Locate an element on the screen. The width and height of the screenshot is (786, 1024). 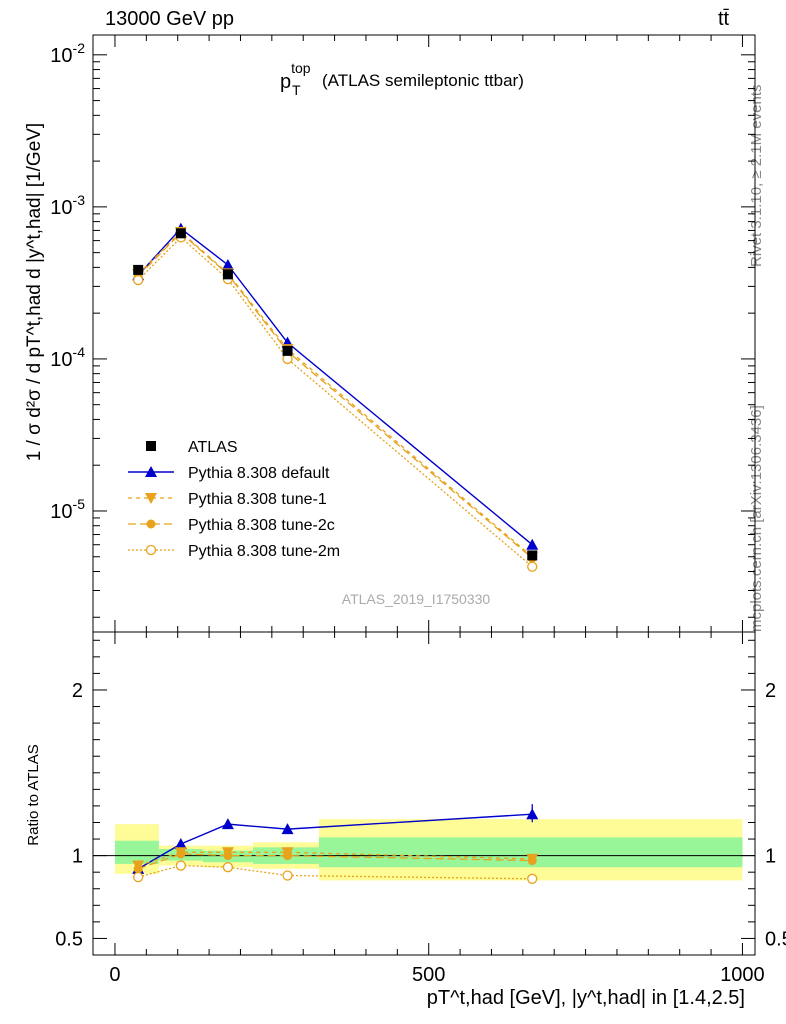
legend-label: ATLAS is located at coordinates (213, 447).